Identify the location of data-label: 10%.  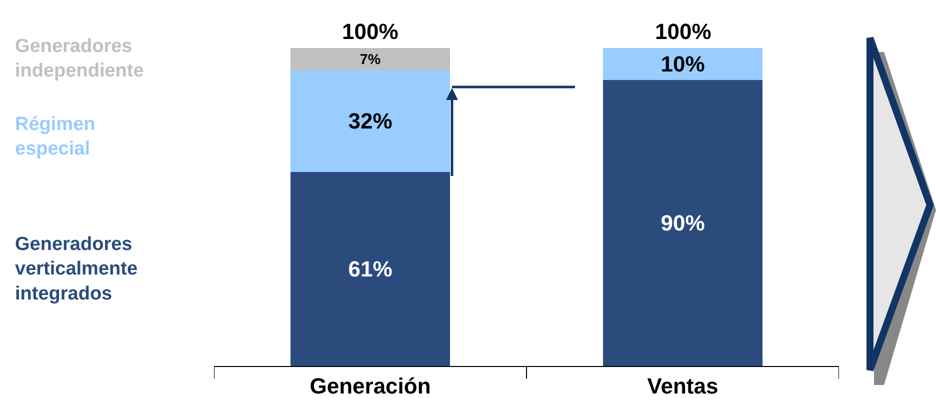
(682, 63).